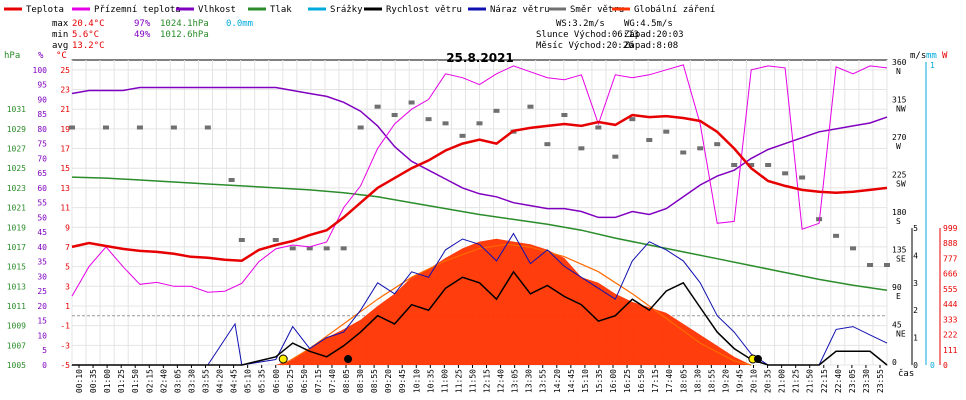  What do you see at coordinates (587, 35) in the screenshot?
I see `info-sun: Slunce Východ:06:13` at bounding box center [587, 35].